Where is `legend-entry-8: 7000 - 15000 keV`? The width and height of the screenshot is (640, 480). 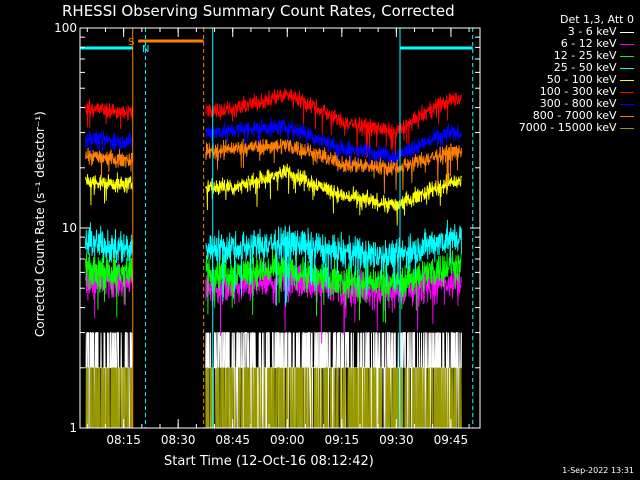 legend-entry-8: 7000 - 15000 keV is located at coordinates (559, 128).